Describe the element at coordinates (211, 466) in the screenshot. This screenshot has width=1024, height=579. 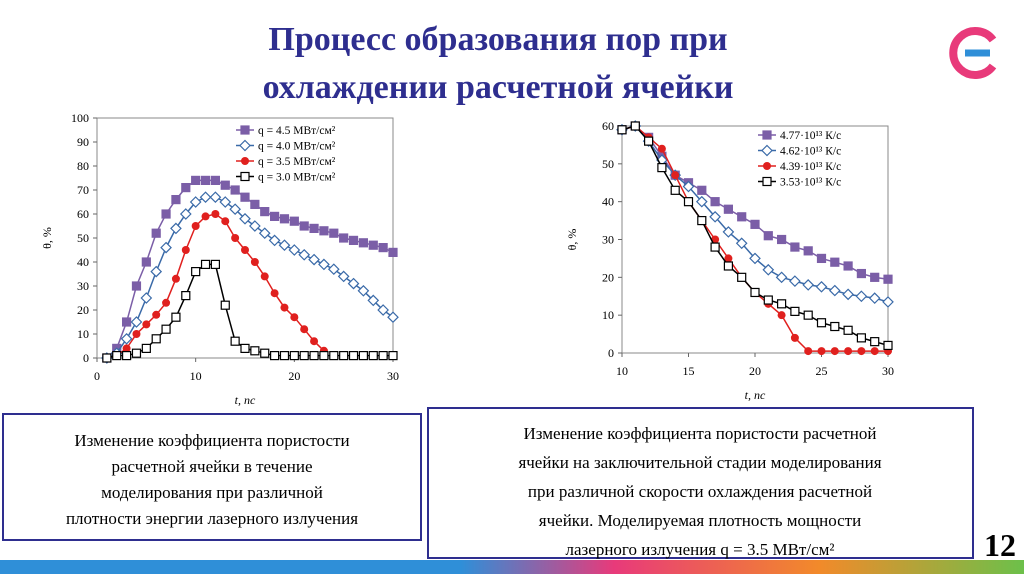
I see `caption-line: расчетной ячейки в течение` at that location.